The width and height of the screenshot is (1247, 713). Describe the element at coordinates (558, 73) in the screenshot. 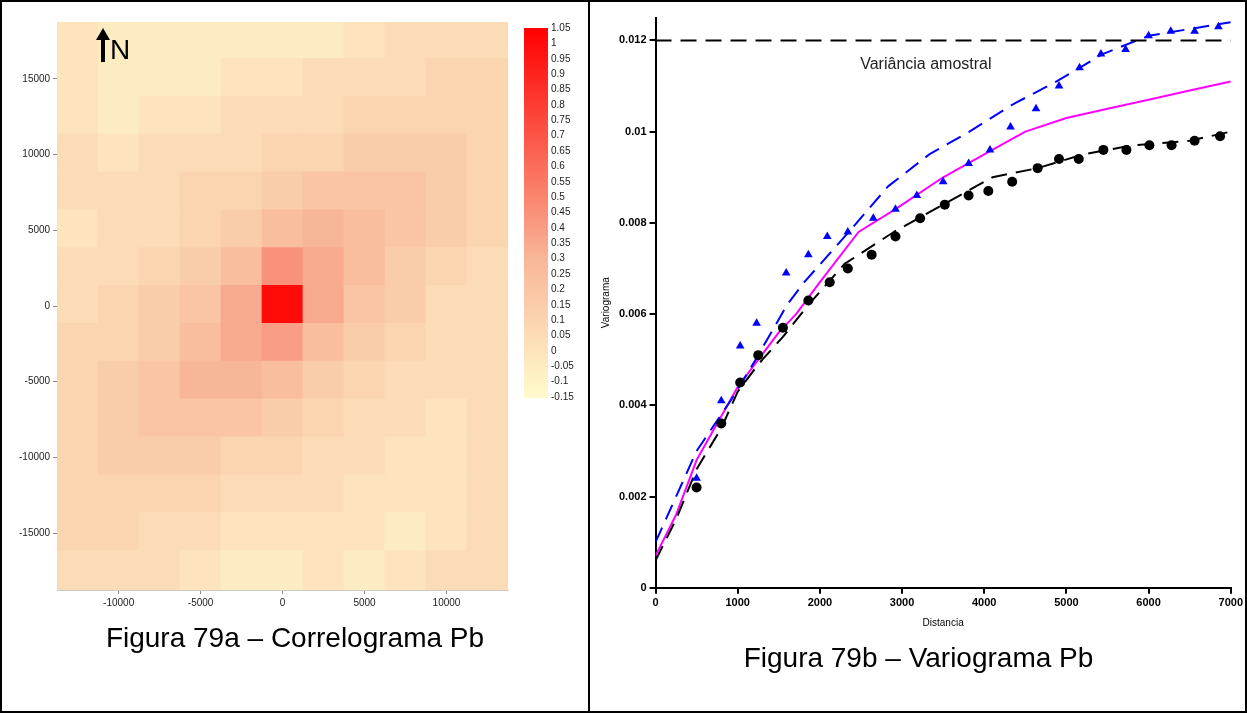

I see `color-bar-label: 0.9` at that location.